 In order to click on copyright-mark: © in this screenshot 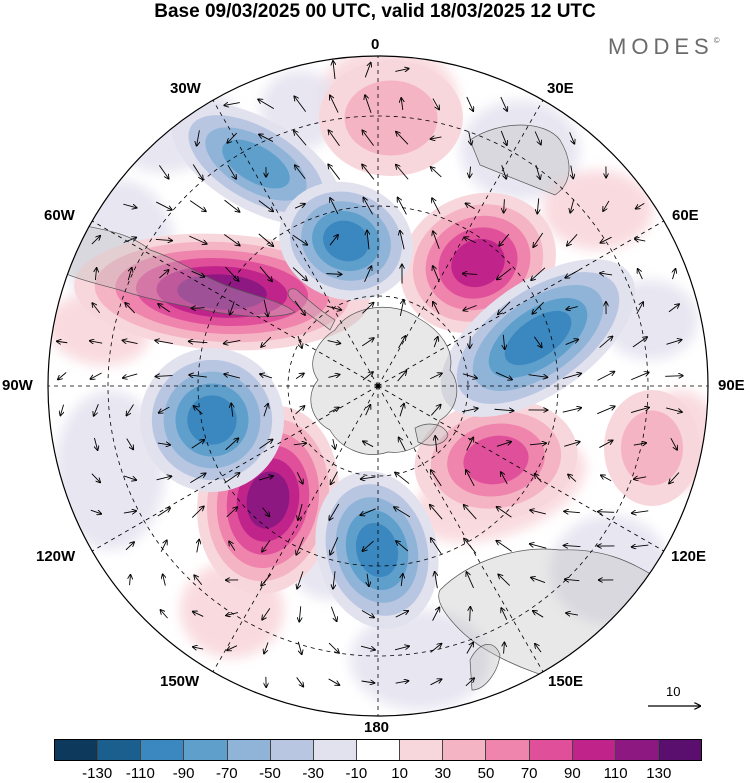, I will do `click(716, 40)`.